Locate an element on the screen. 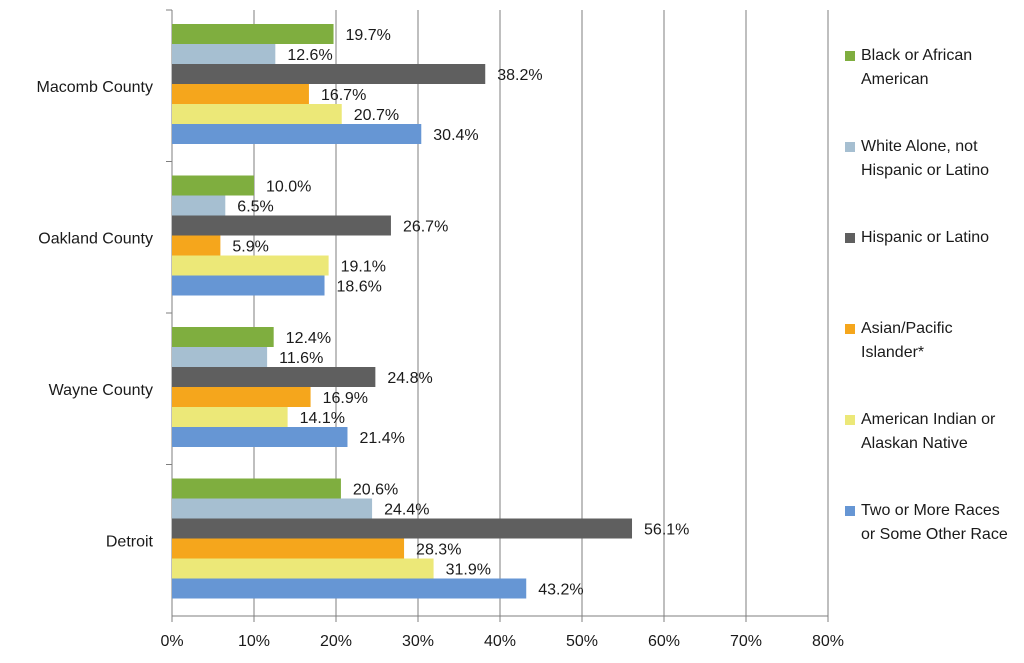 This screenshot has height=663, width=1024. legend-label: American Indian or Alaskan Native is located at coordinates (928, 431).